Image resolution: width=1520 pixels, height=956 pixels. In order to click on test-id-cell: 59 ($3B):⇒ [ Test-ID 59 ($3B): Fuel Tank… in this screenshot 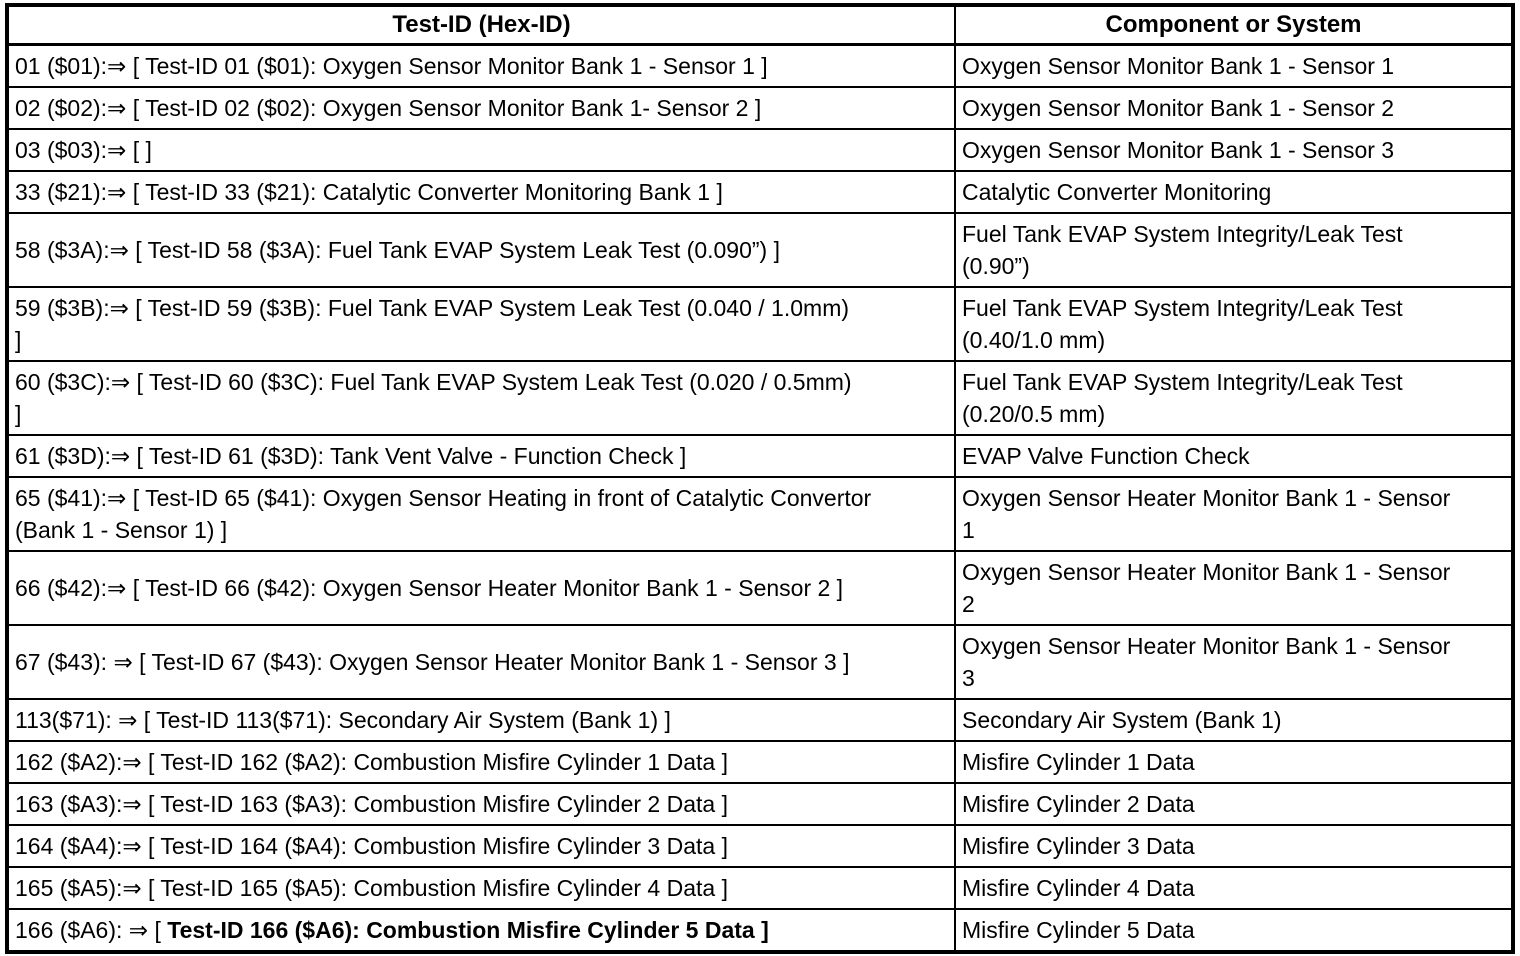, I will do `click(481, 324)`.